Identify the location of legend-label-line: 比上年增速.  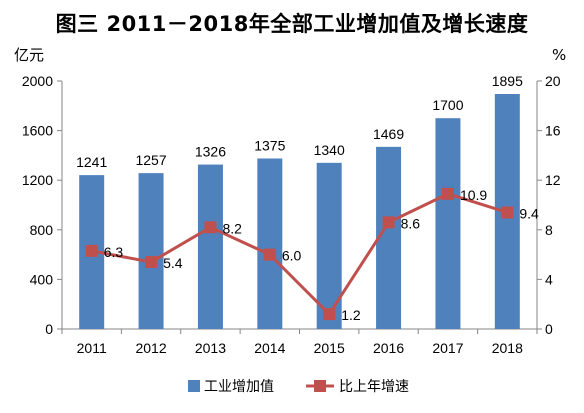
(374, 387).